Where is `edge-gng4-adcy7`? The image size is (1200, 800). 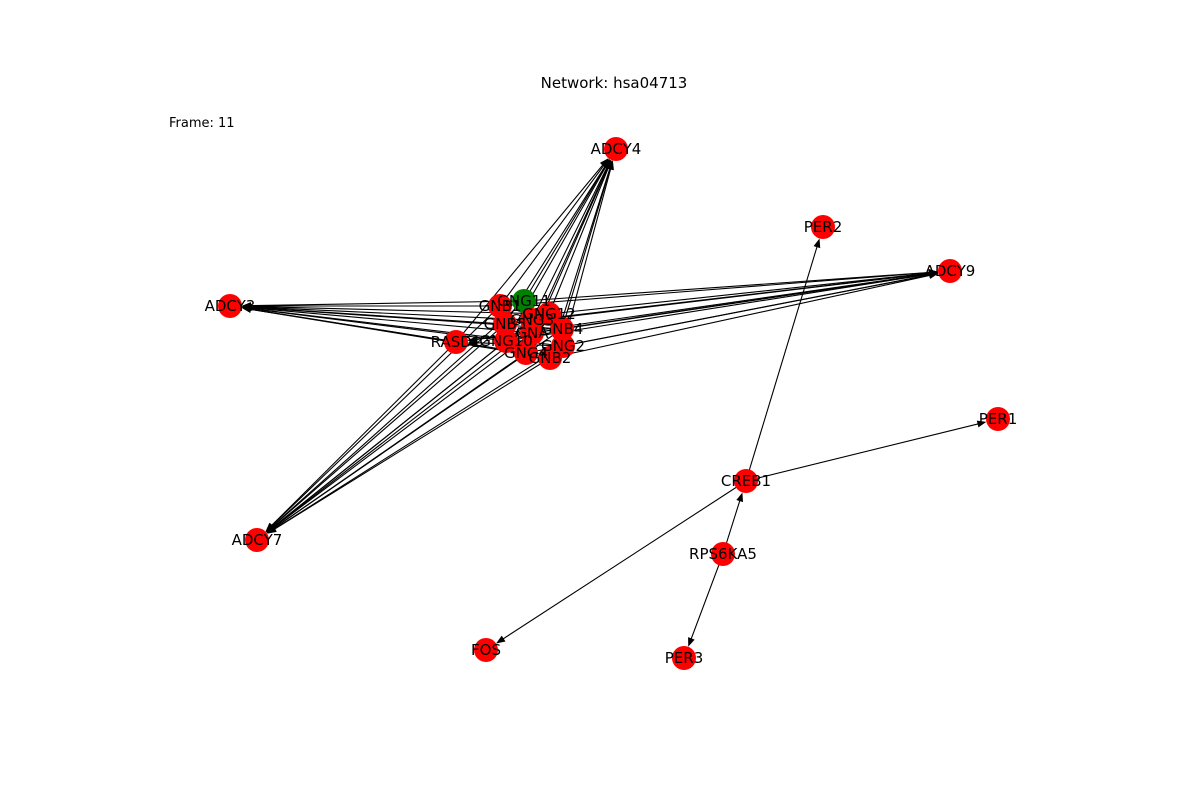 edge-gng4-adcy7 is located at coordinates (399, 441).